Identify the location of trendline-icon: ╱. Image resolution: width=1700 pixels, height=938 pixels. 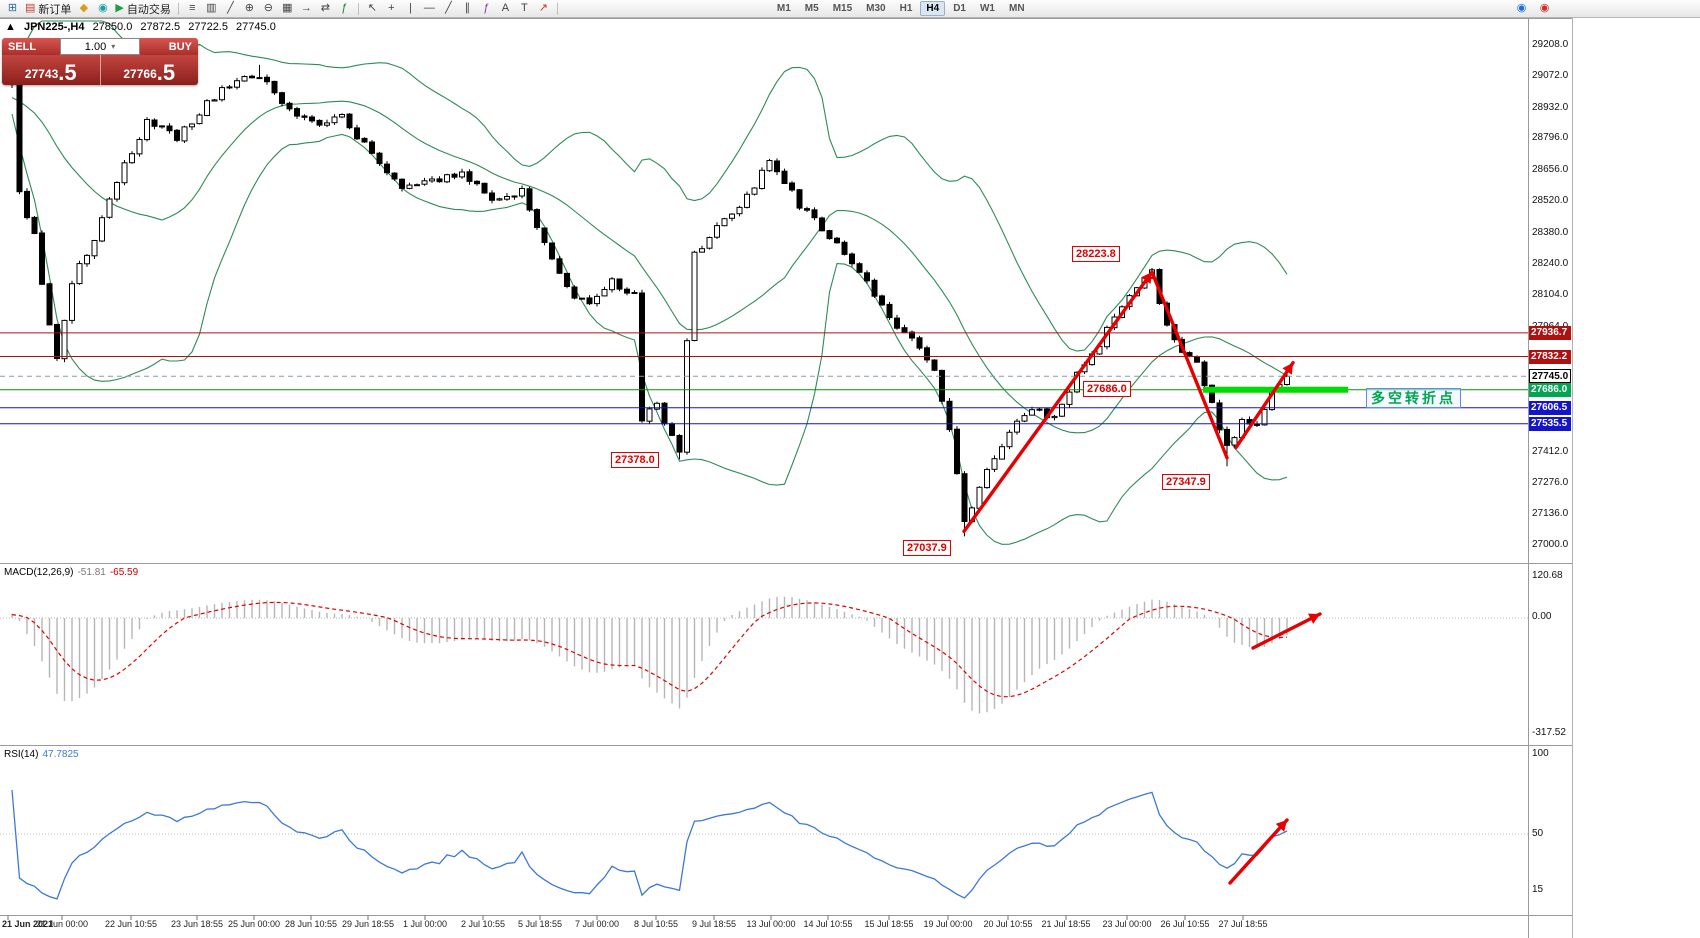
(448, 8).